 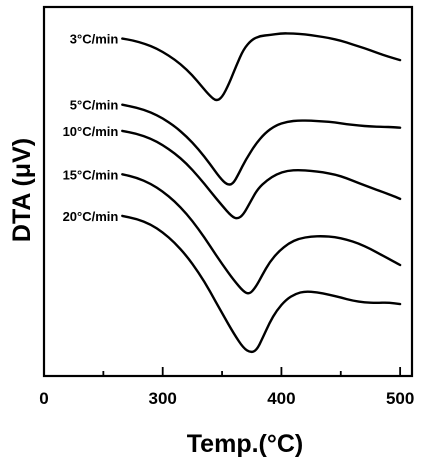 What do you see at coordinates (281, 398) in the screenshot?
I see `x-tick-label-2: 400` at bounding box center [281, 398].